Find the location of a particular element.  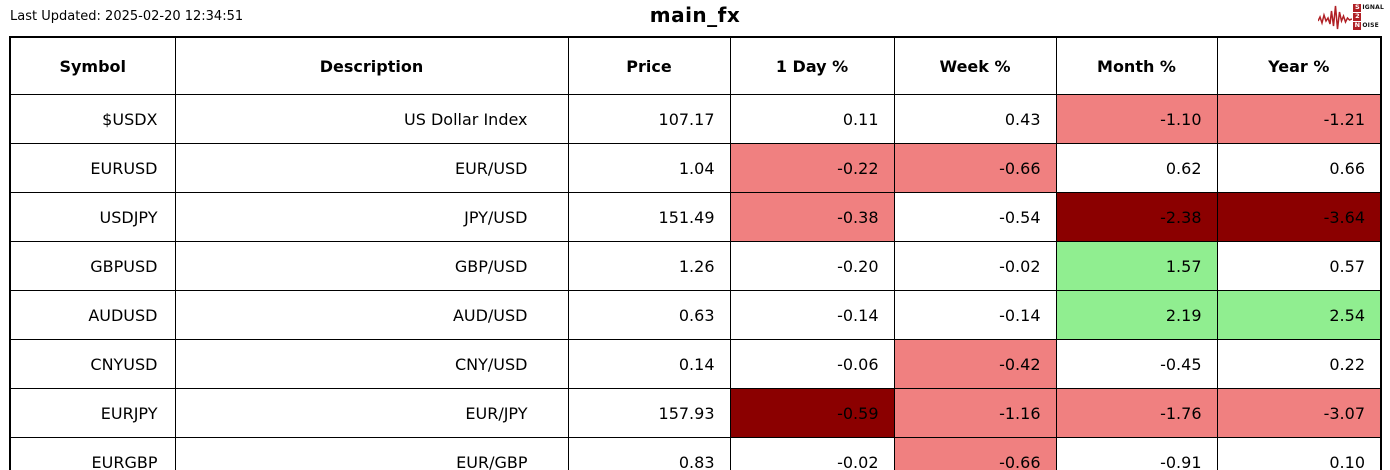

cell-month-pct: -1.10 is located at coordinates (1136, 119).